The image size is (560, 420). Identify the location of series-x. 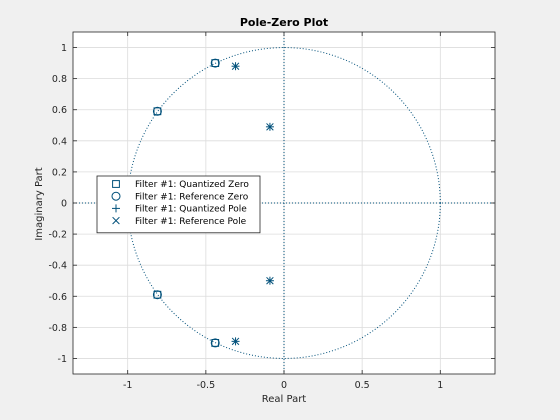
(252, 204).